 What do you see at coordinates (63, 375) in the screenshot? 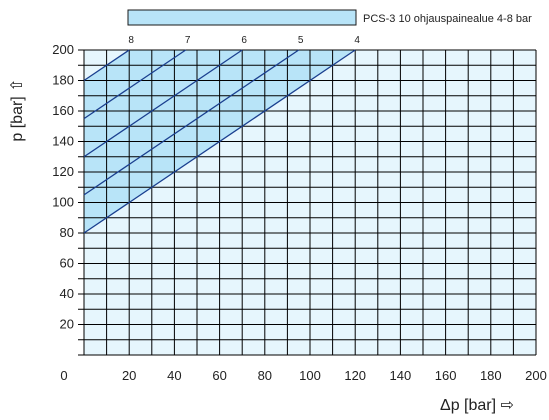
I see `x-tick-label: 0` at bounding box center [63, 375].